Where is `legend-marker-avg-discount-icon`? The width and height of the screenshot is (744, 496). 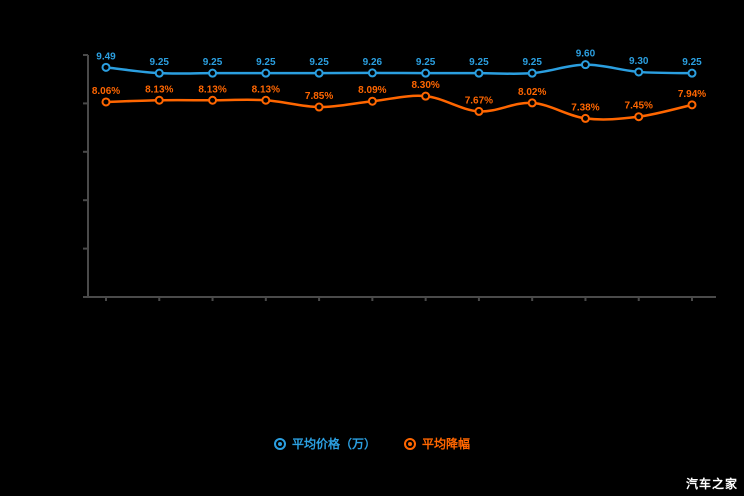 legend-marker-avg-discount-icon is located at coordinates (410, 444).